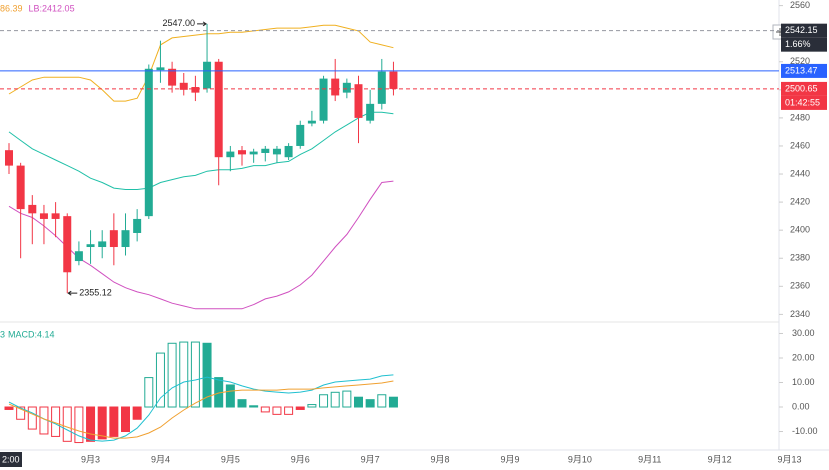 The image size is (829, 470). Describe the element at coordinates (179, 23) in the screenshot. I see `annotation: 2547.00` at that location.